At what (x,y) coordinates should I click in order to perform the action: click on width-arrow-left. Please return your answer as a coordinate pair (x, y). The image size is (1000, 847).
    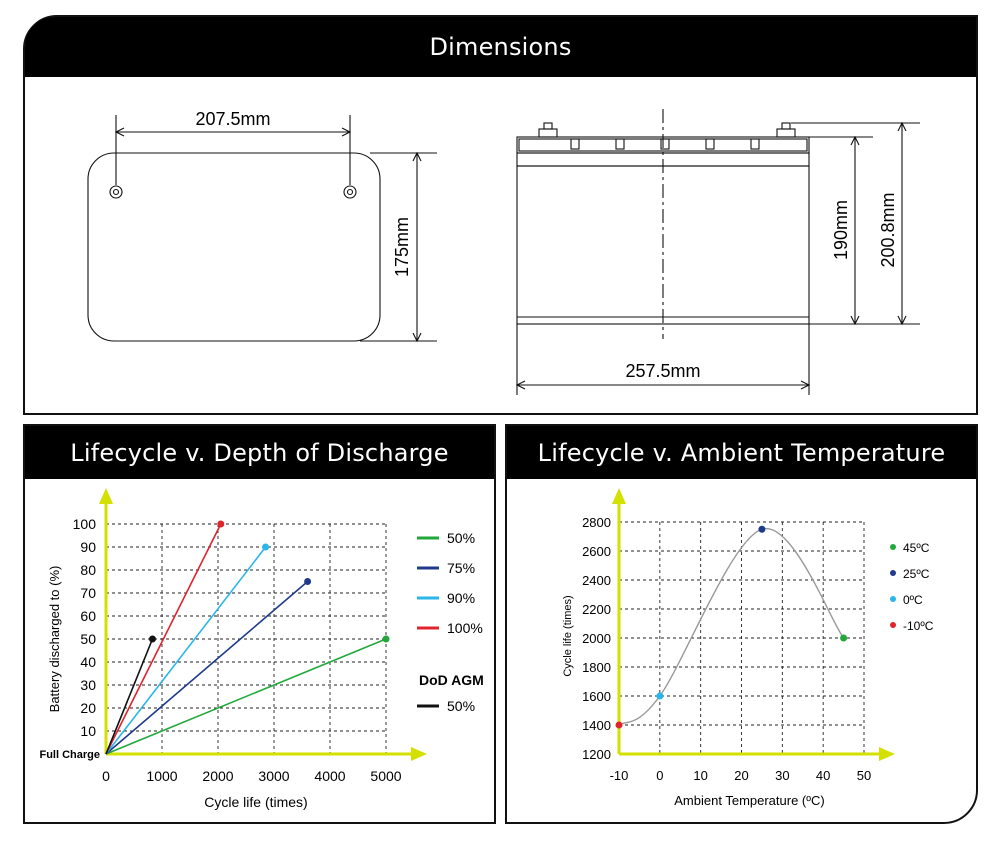
    Looking at the image, I should click on (119, 132).